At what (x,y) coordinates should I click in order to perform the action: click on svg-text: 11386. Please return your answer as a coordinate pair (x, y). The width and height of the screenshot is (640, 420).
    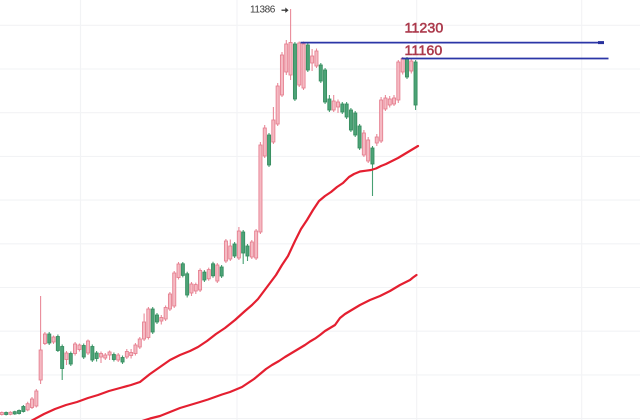
    Looking at the image, I should click on (263, 9).